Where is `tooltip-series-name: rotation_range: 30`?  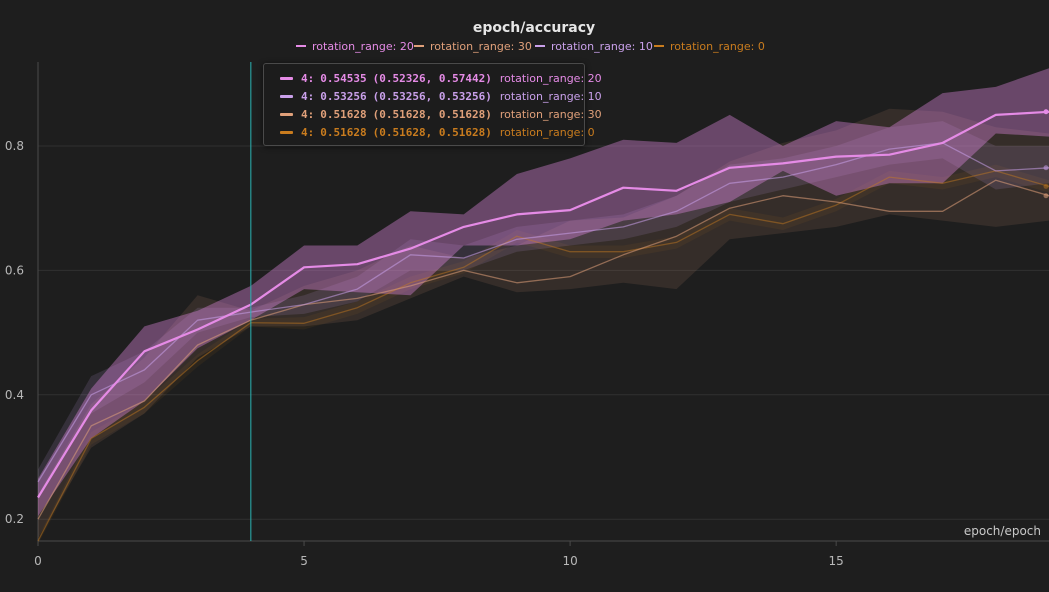 tooltip-series-name: rotation_range: 30 is located at coordinates (550, 114).